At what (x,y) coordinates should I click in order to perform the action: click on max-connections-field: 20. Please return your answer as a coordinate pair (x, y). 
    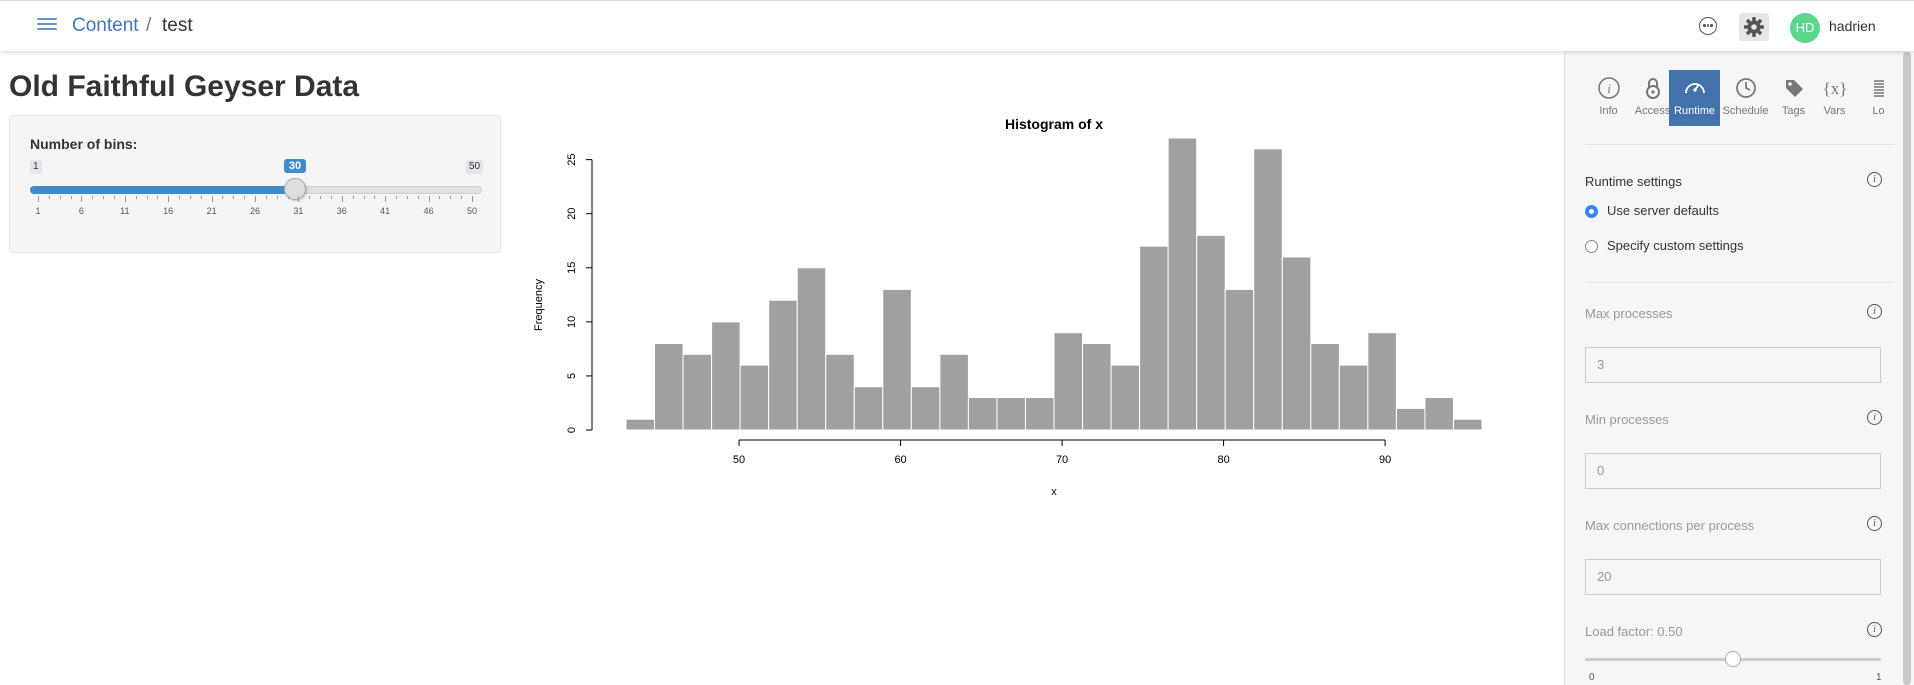
    Looking at the image, I should click on (1733, 577).